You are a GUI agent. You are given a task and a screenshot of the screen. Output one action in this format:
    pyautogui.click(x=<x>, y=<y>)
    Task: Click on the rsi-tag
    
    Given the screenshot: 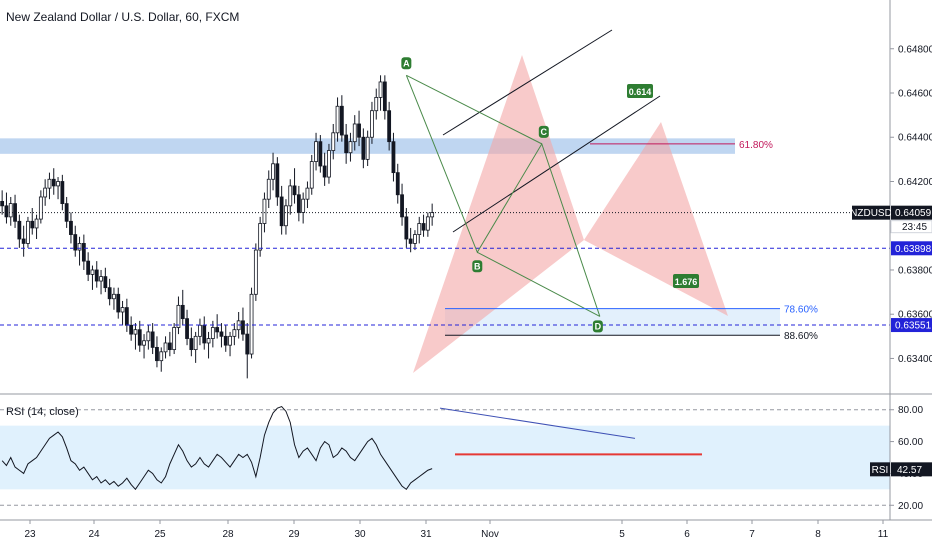 What is the action you would take?
    pyautogui.click(x=880, y=469)
    